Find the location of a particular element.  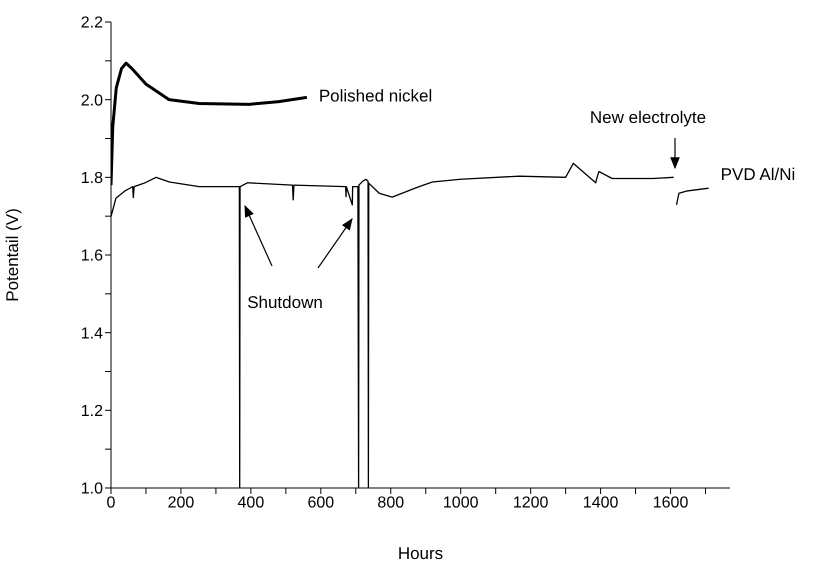

x-tick-label: 200 is located at coordinates (181, 503).